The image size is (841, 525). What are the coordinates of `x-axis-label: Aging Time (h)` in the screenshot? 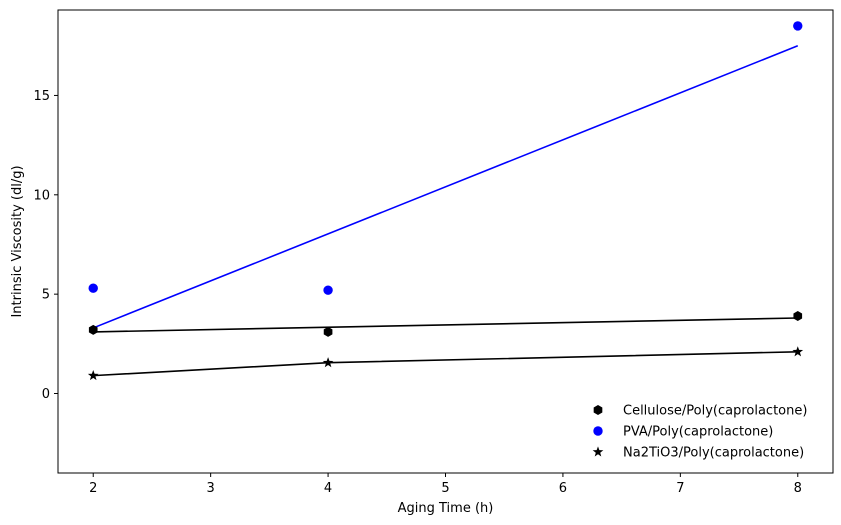 It's located at (446, 508).